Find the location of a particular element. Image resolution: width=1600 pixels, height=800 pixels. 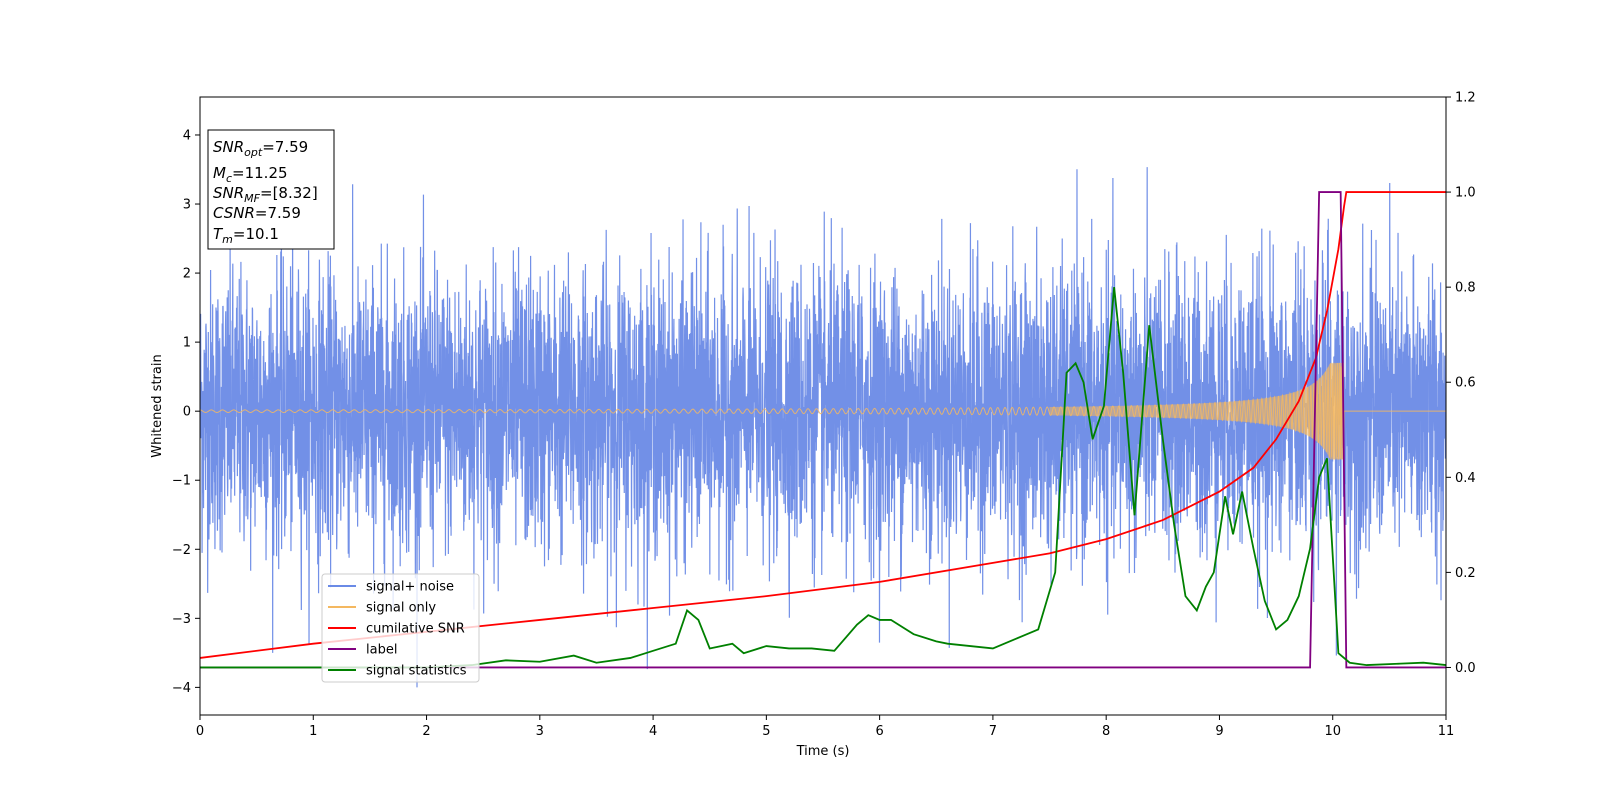

series-signal-only-envelope is located at coordinates (1197, 411).